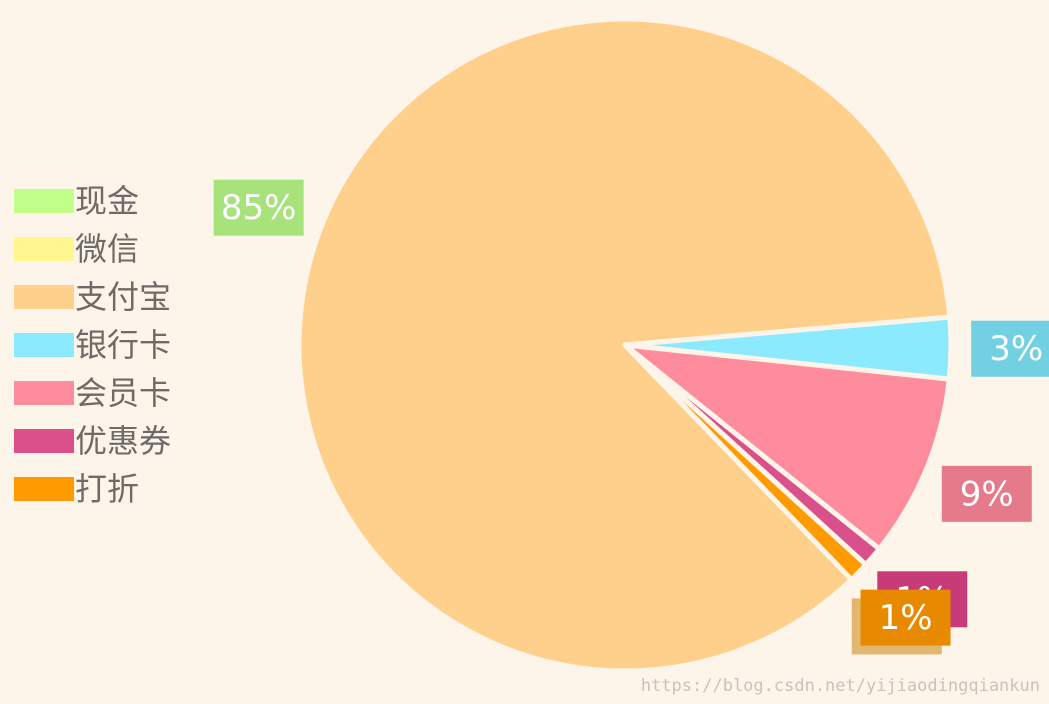 Image resolution: width=1049 pixels, height=704 pixels. I want to click on value-label: 85%, so click(259, 208).